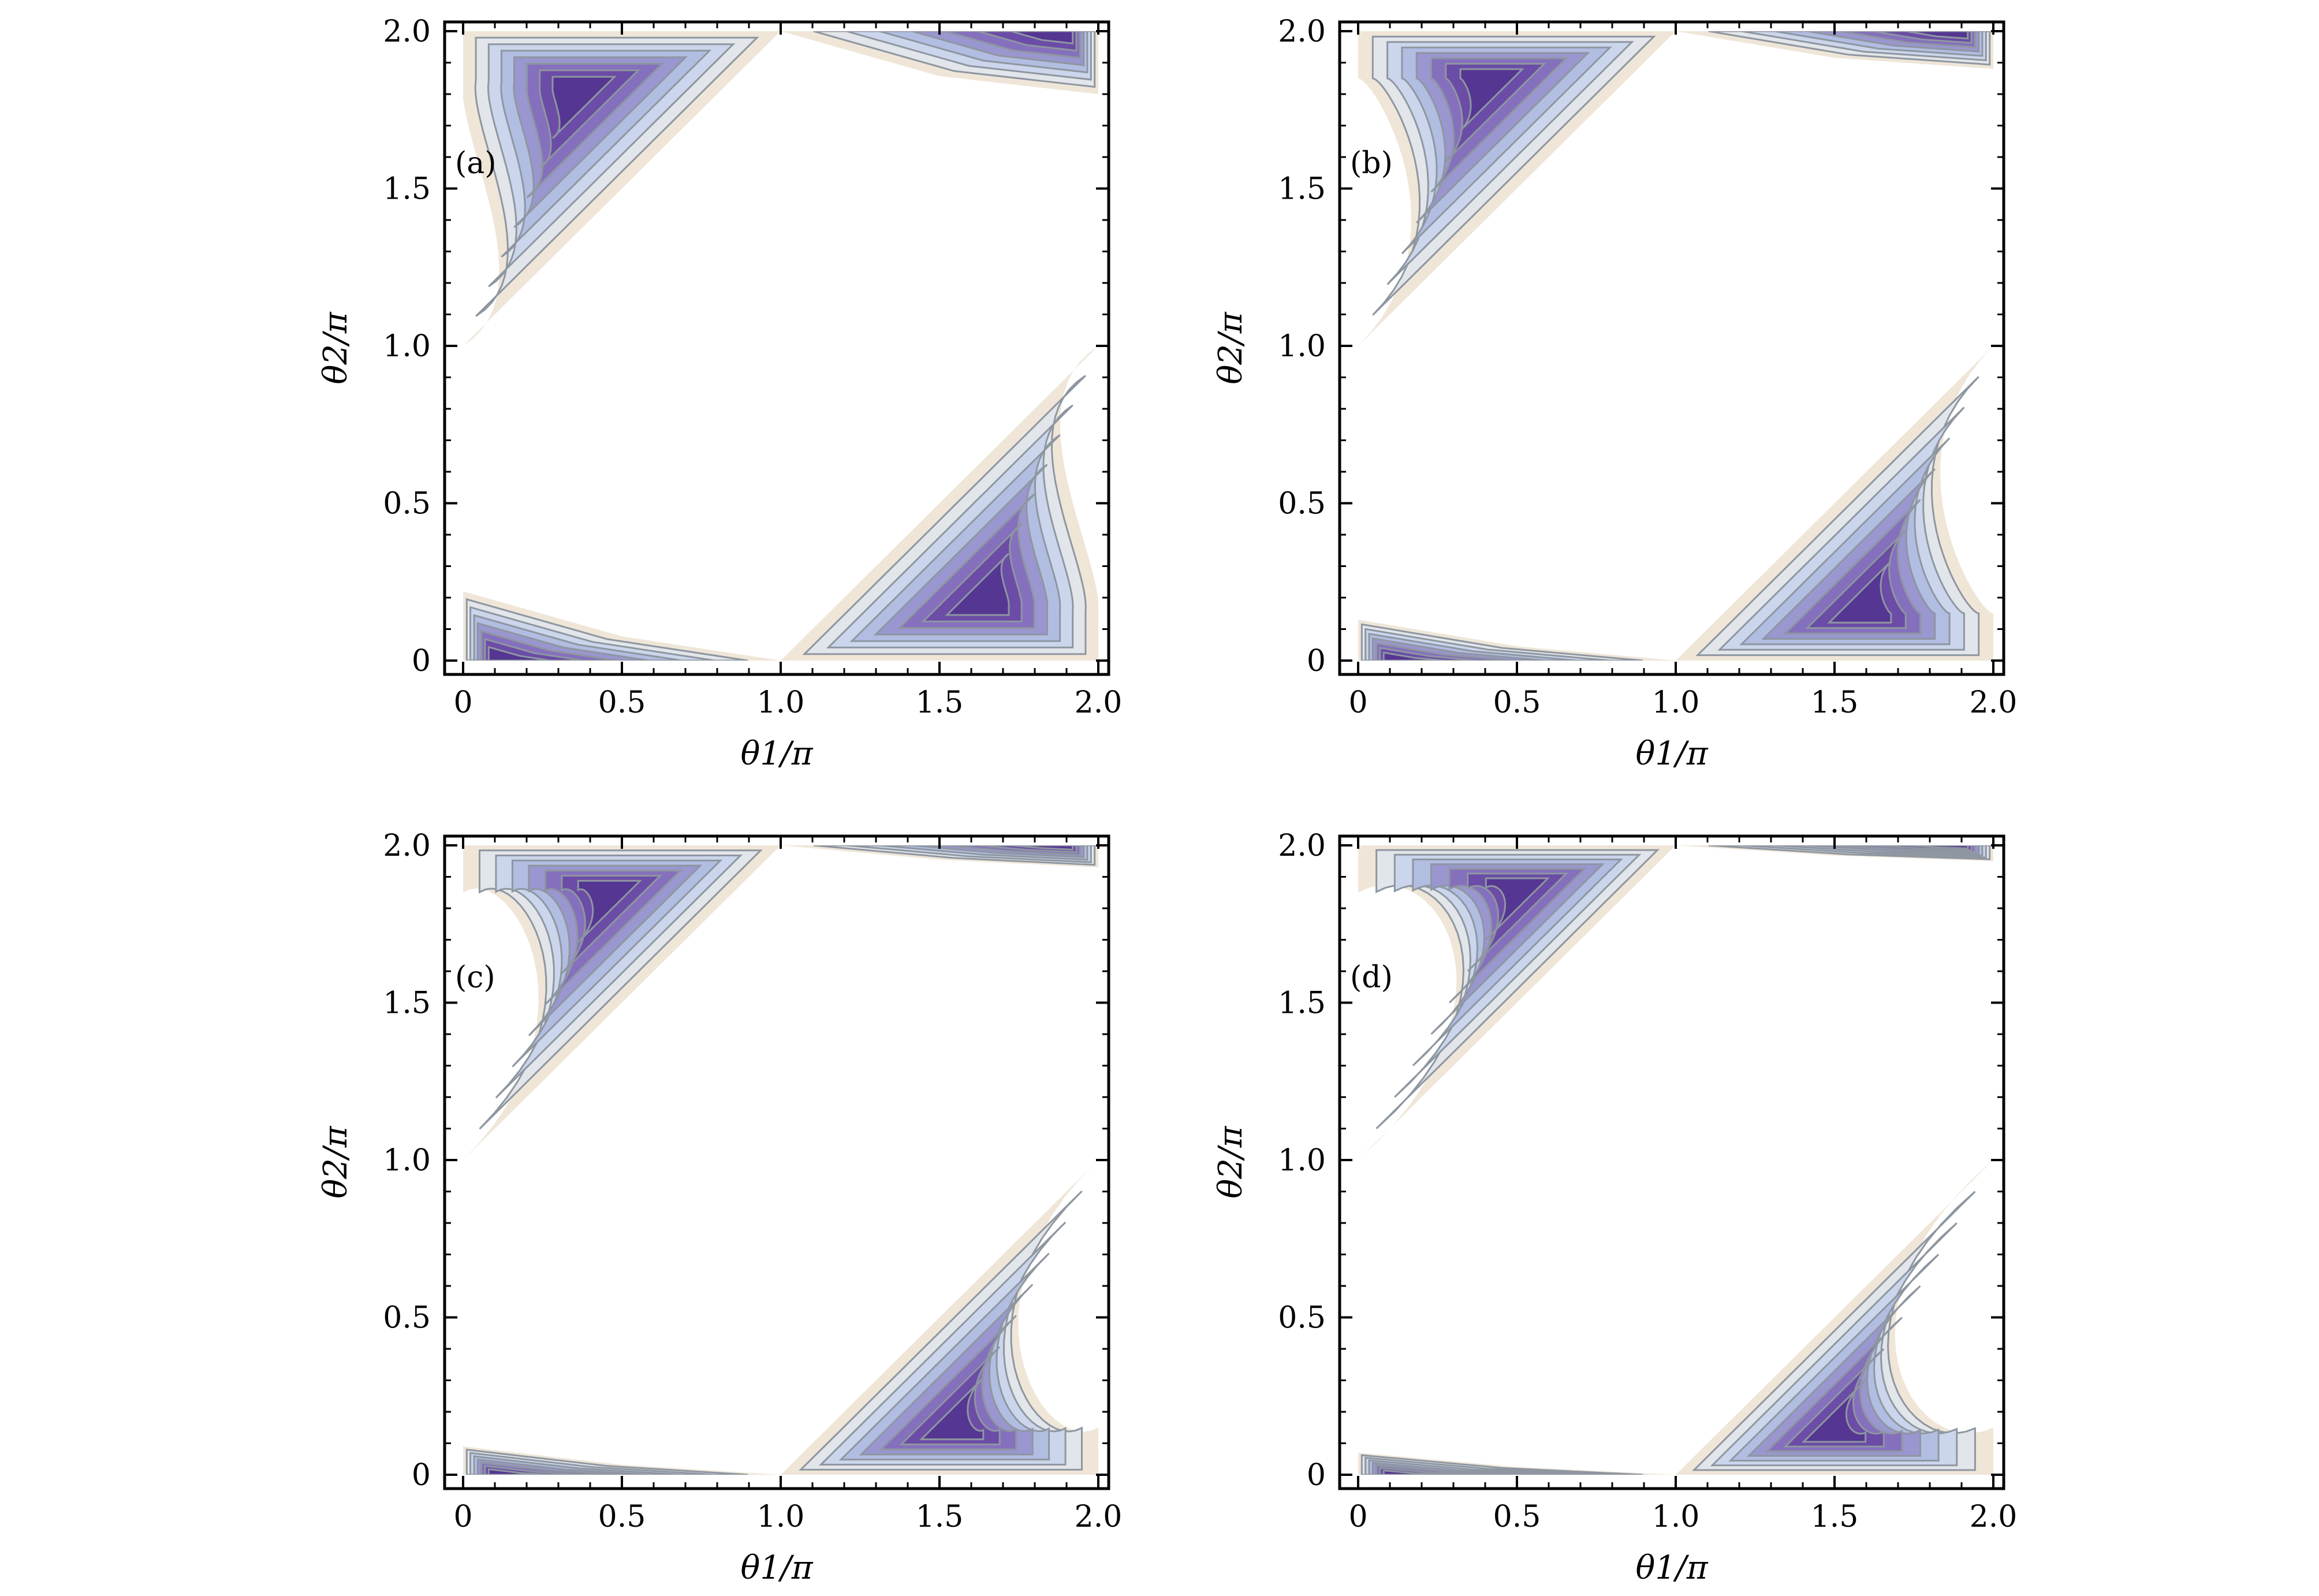  Describe the element at coordinates (1371, 163) in the screenshot. I see `panel-label: (b)` at that location.